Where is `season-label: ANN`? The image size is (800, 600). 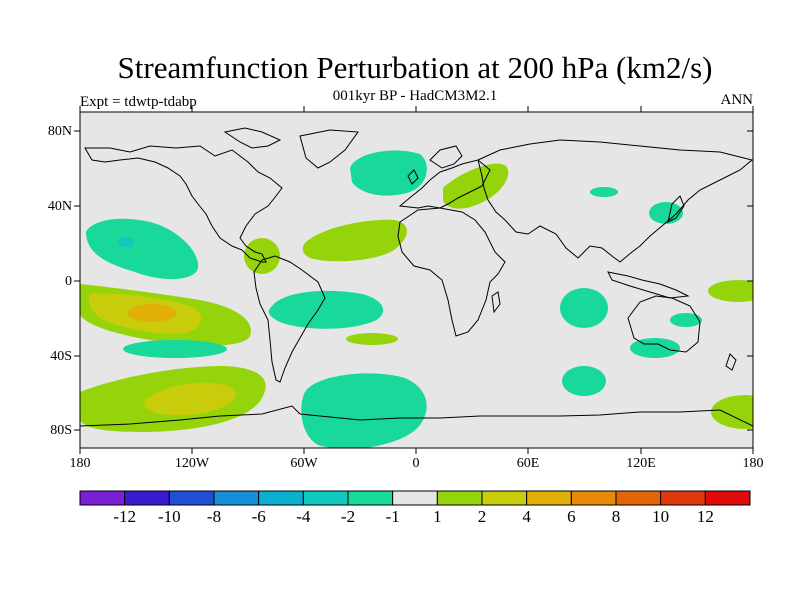 season-label: ANN is located at coordinates (737, 100).